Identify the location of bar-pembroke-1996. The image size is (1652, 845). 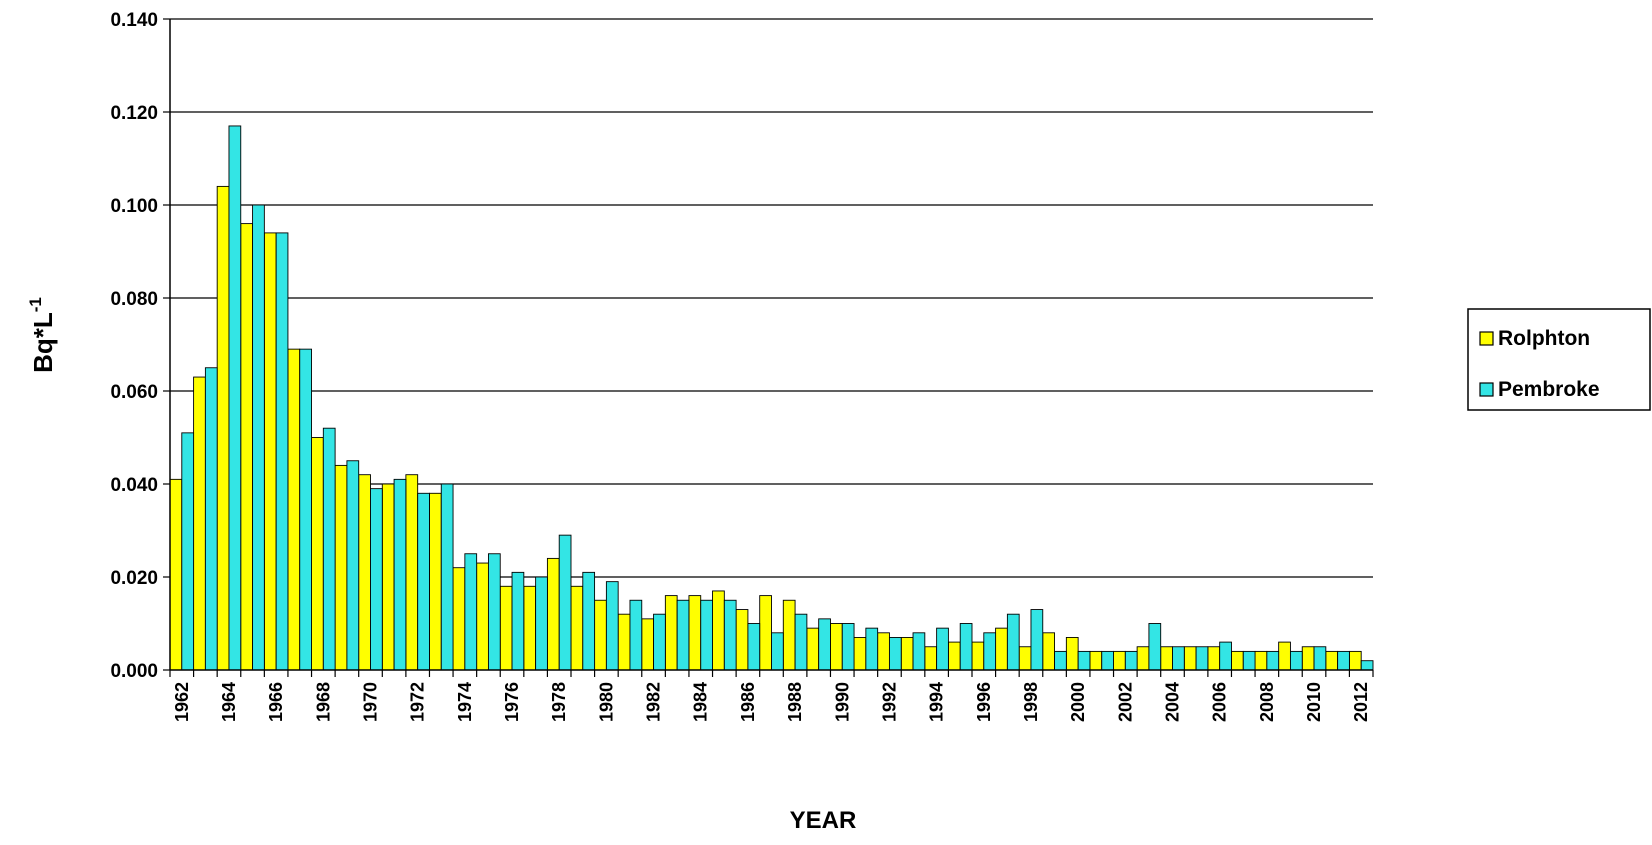
(990, 651).